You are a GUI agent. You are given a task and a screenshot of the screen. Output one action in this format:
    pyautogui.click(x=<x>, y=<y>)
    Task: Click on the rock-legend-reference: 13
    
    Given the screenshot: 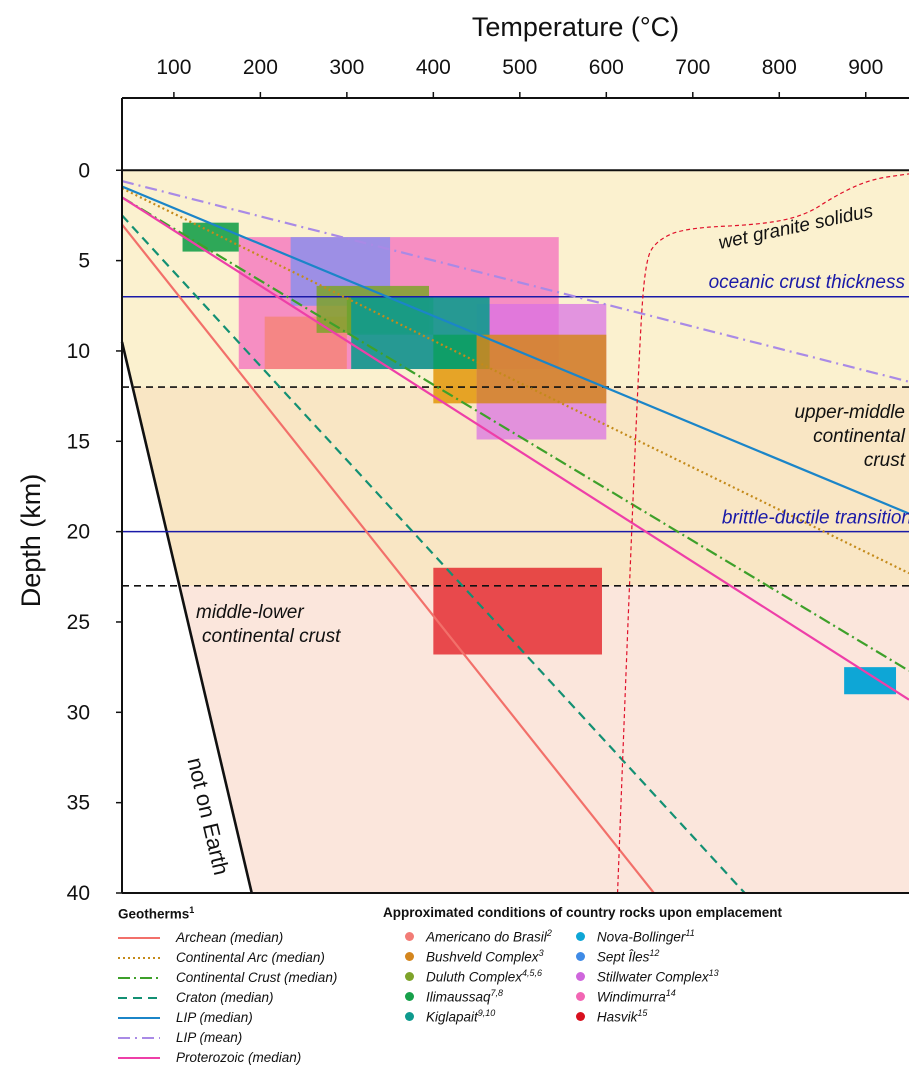 What is the action you would take?
    pyautogui.click(x=713, y=972)
    